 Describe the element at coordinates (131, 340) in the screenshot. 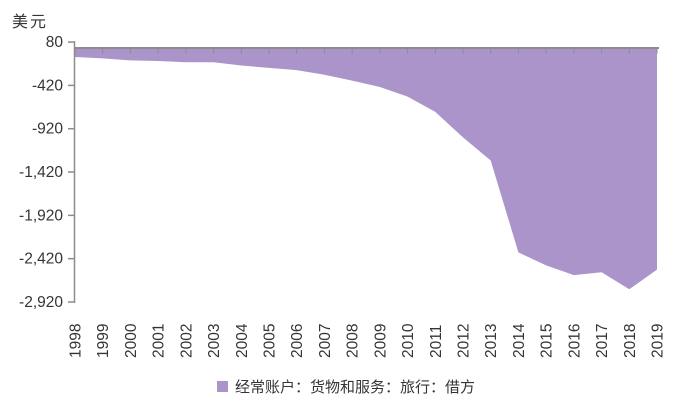

I see `x-axis-label: 2000` at that location.